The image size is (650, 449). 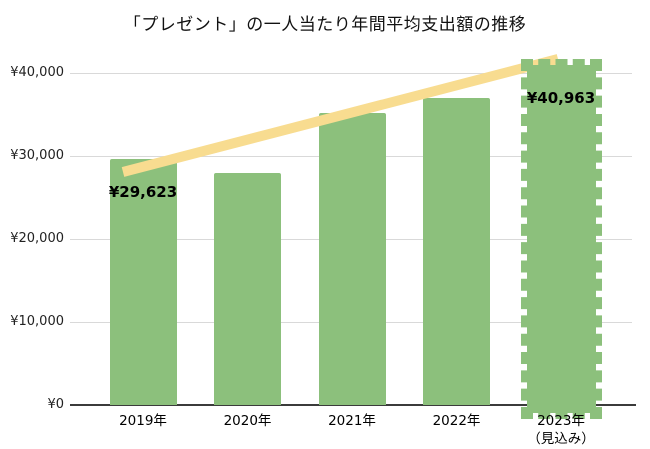 I want to click on y-axis-tick-label: ¥30,000, so click(x=37, y=155).